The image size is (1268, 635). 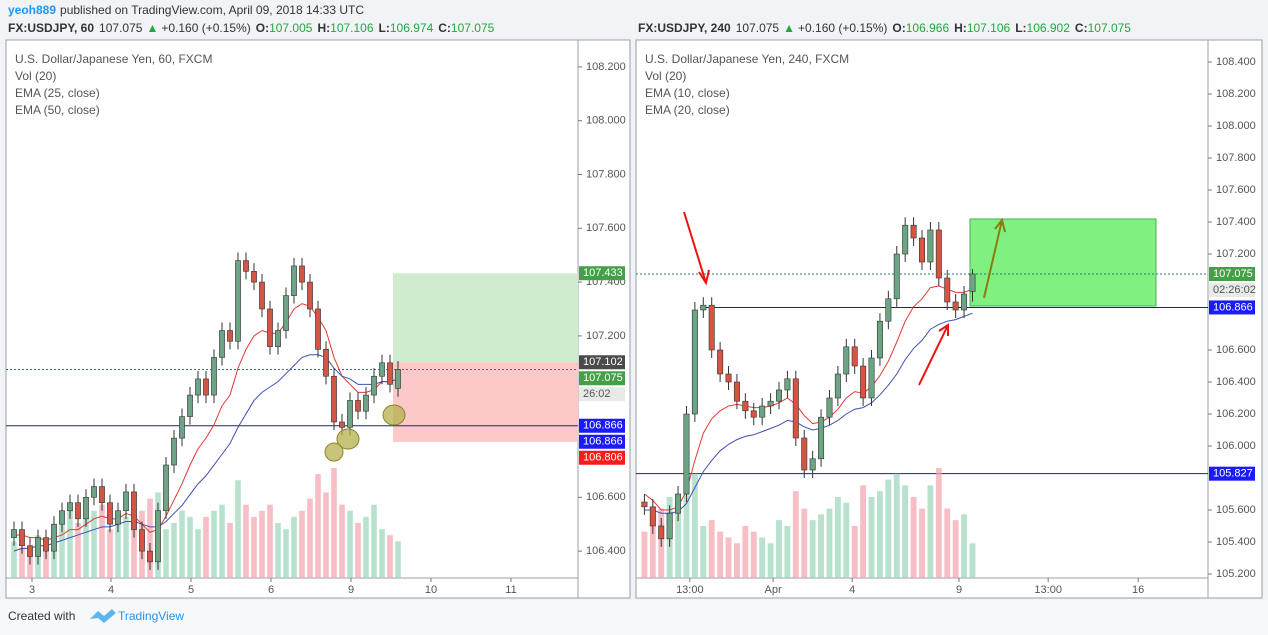 I want to click on y-tick-label: 106.400, so click(x=606, y=551).